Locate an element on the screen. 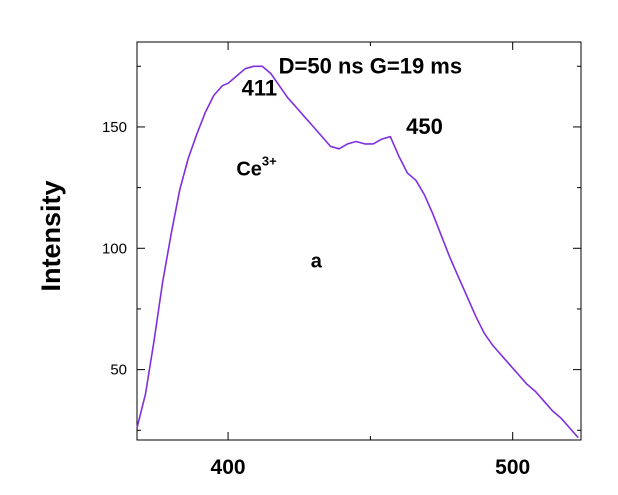  y-tick-label: 150 is located at coordinates (114, 127).